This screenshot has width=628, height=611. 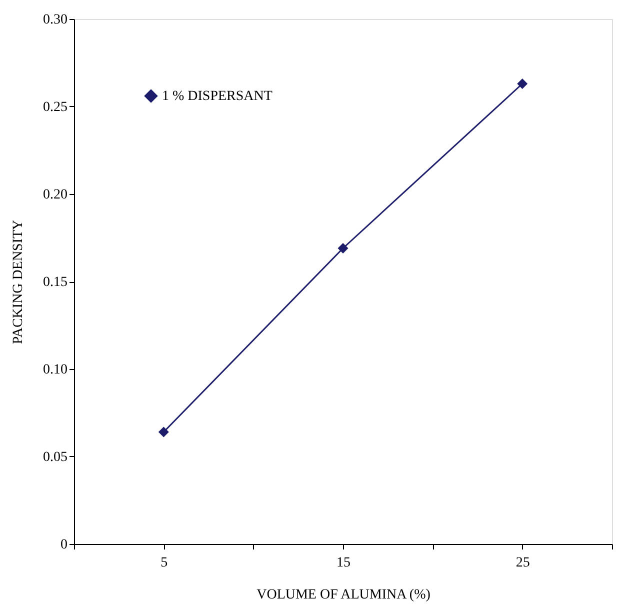 What do you see at coordinates (18, 282) in the screenshot?
I see `y-axis-title: PACKING DENSITY` at bounding box center [18, 282].